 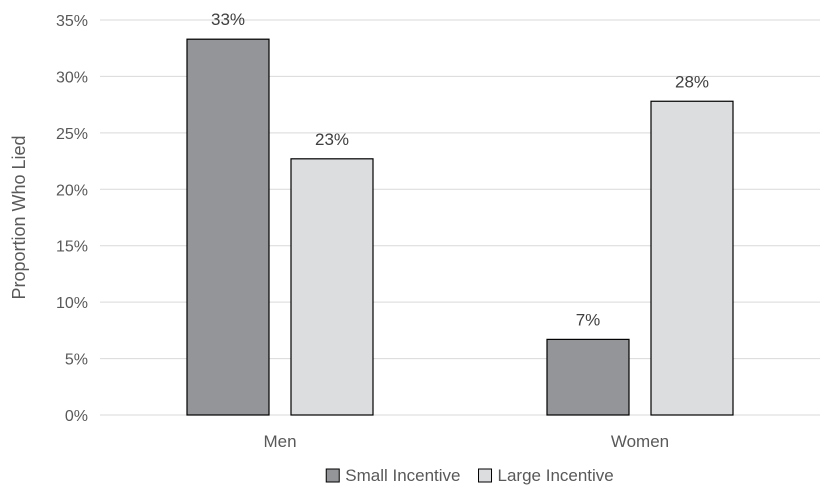 What do you see at coordinates (76, 360) in the screenshot?
I see `y-tick-label: 5%` at bounding box center [76, 360].